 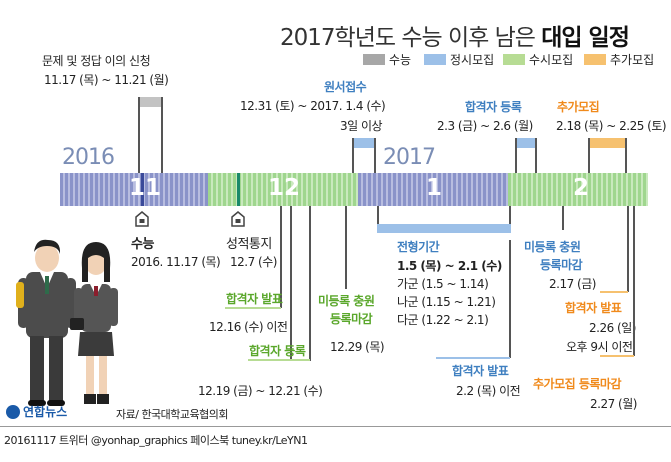 What do you see at coordinates (480, 371) in the screenshot?
I see `pass-announce-regular-title: 합격자 발표` at bounding box center [480, 371].